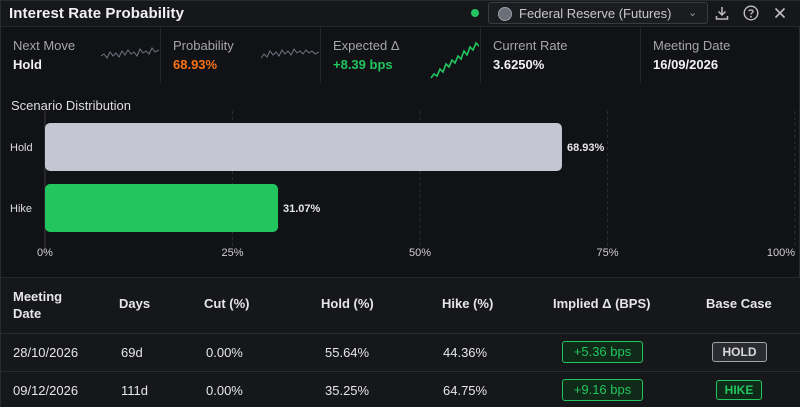  Describe the element at coordinates (347, 352) in the screenshot. I see `cell-hold: 55.64%` at that location.